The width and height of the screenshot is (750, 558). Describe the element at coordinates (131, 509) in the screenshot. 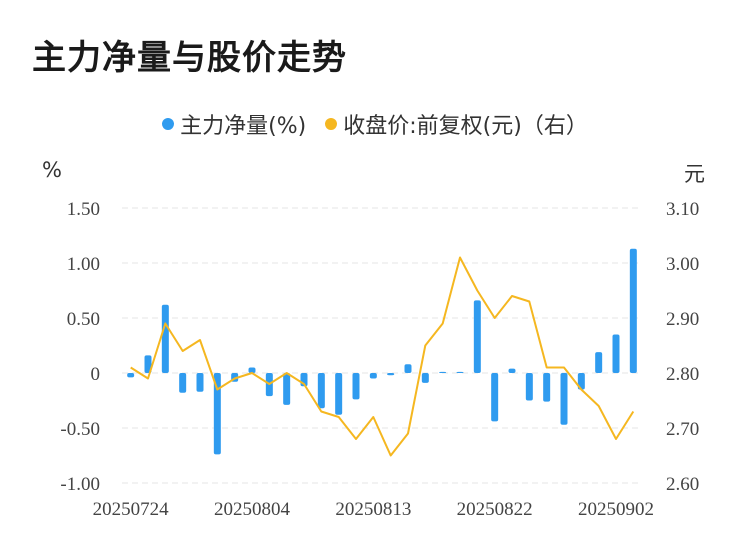

I see `x-tick-label: 20250724` at that location.